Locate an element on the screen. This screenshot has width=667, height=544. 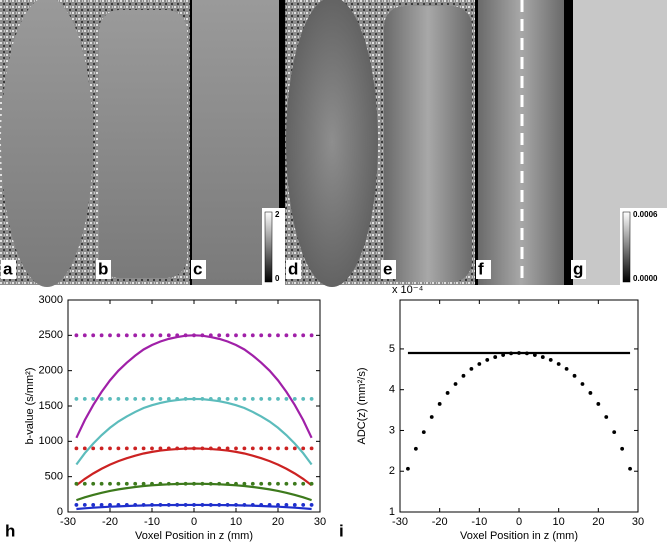
x-tick-label: 30 is located at coordinates (320, 522).